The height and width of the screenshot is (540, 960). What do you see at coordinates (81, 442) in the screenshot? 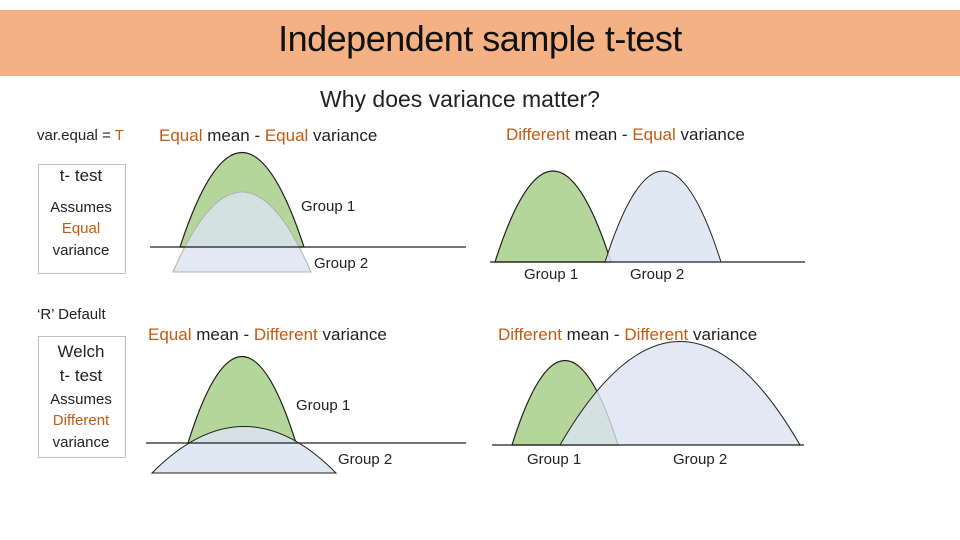
I see `welch-variance-label: variance` at bounding box center [81, 442].